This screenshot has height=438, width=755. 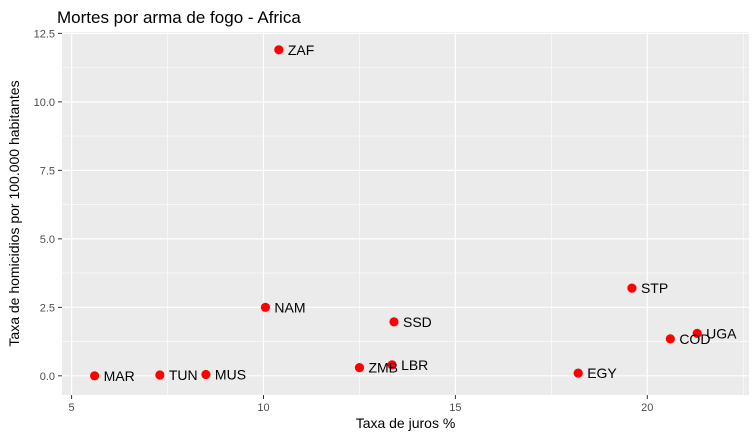 I want to click on x-tick-label: 20, so click(x=647, y=408).